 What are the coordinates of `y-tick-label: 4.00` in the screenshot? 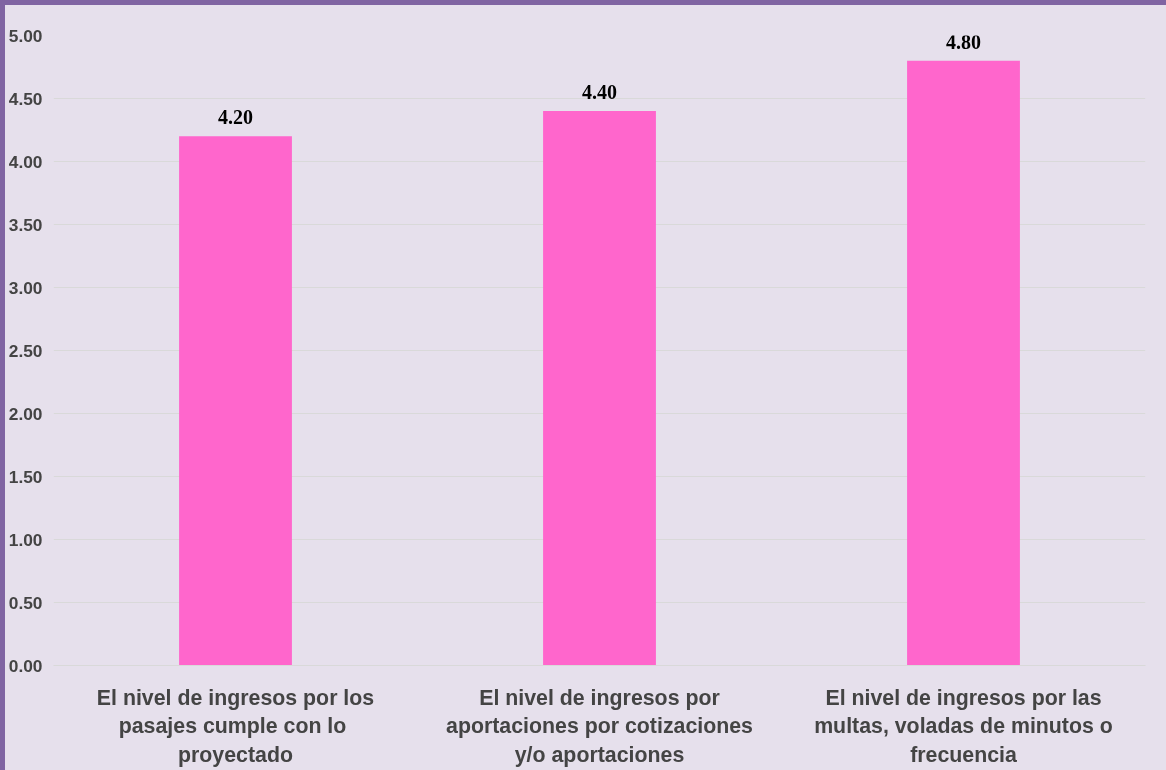 It's located at (25, 161).